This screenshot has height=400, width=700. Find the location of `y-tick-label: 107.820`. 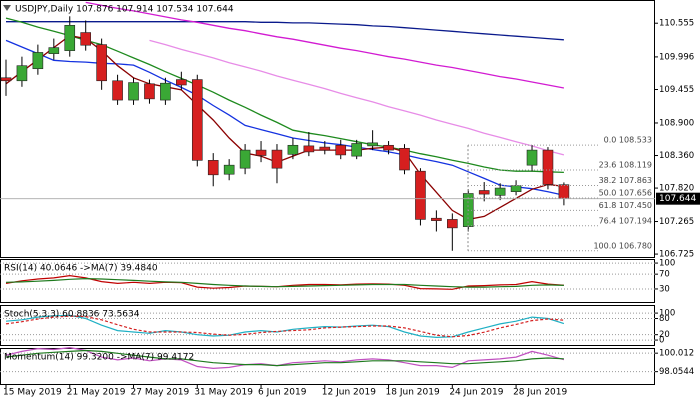

y-tick-label: 107.820 is located at coordinates (676, 189).